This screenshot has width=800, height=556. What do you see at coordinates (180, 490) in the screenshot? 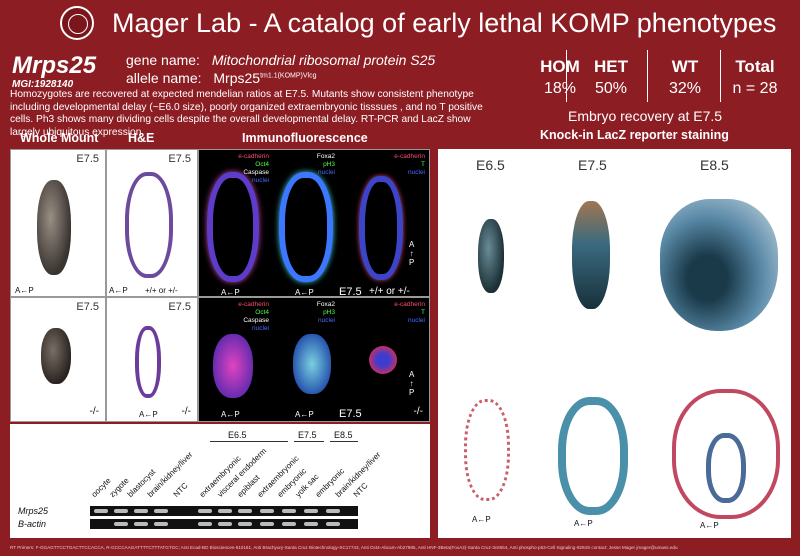
I see `gel-lane-label: NTC` at bounding box center [180, 490].